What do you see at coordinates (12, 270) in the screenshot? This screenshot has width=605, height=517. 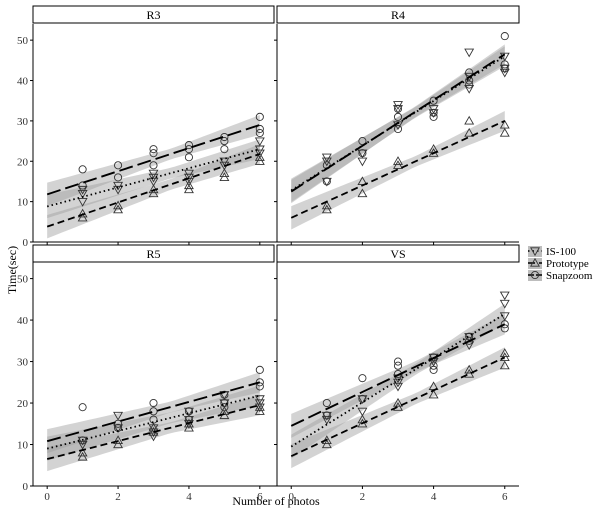 I see `y-axis-title: Time(sec)` at bounding box center [12, 270].